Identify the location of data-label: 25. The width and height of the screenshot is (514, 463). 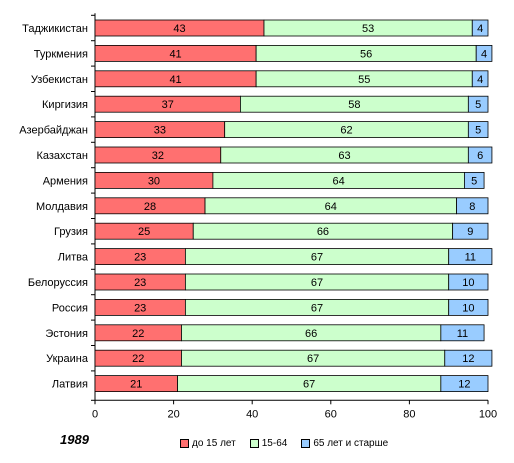
(144, 232).